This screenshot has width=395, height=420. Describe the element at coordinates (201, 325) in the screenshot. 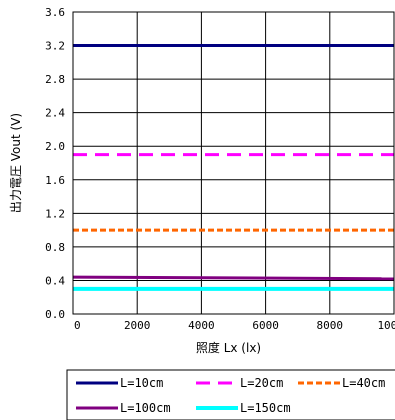

I see `x-tick-label: 4000` at that location.